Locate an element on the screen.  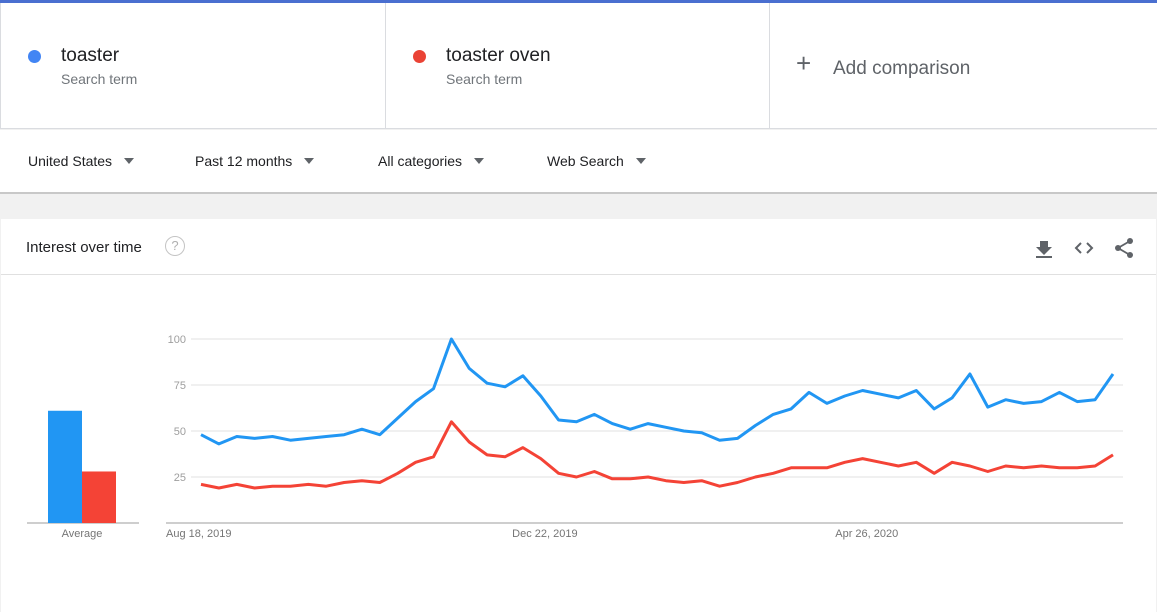
term-name: toaster oven is located at coordinates (498, 55).